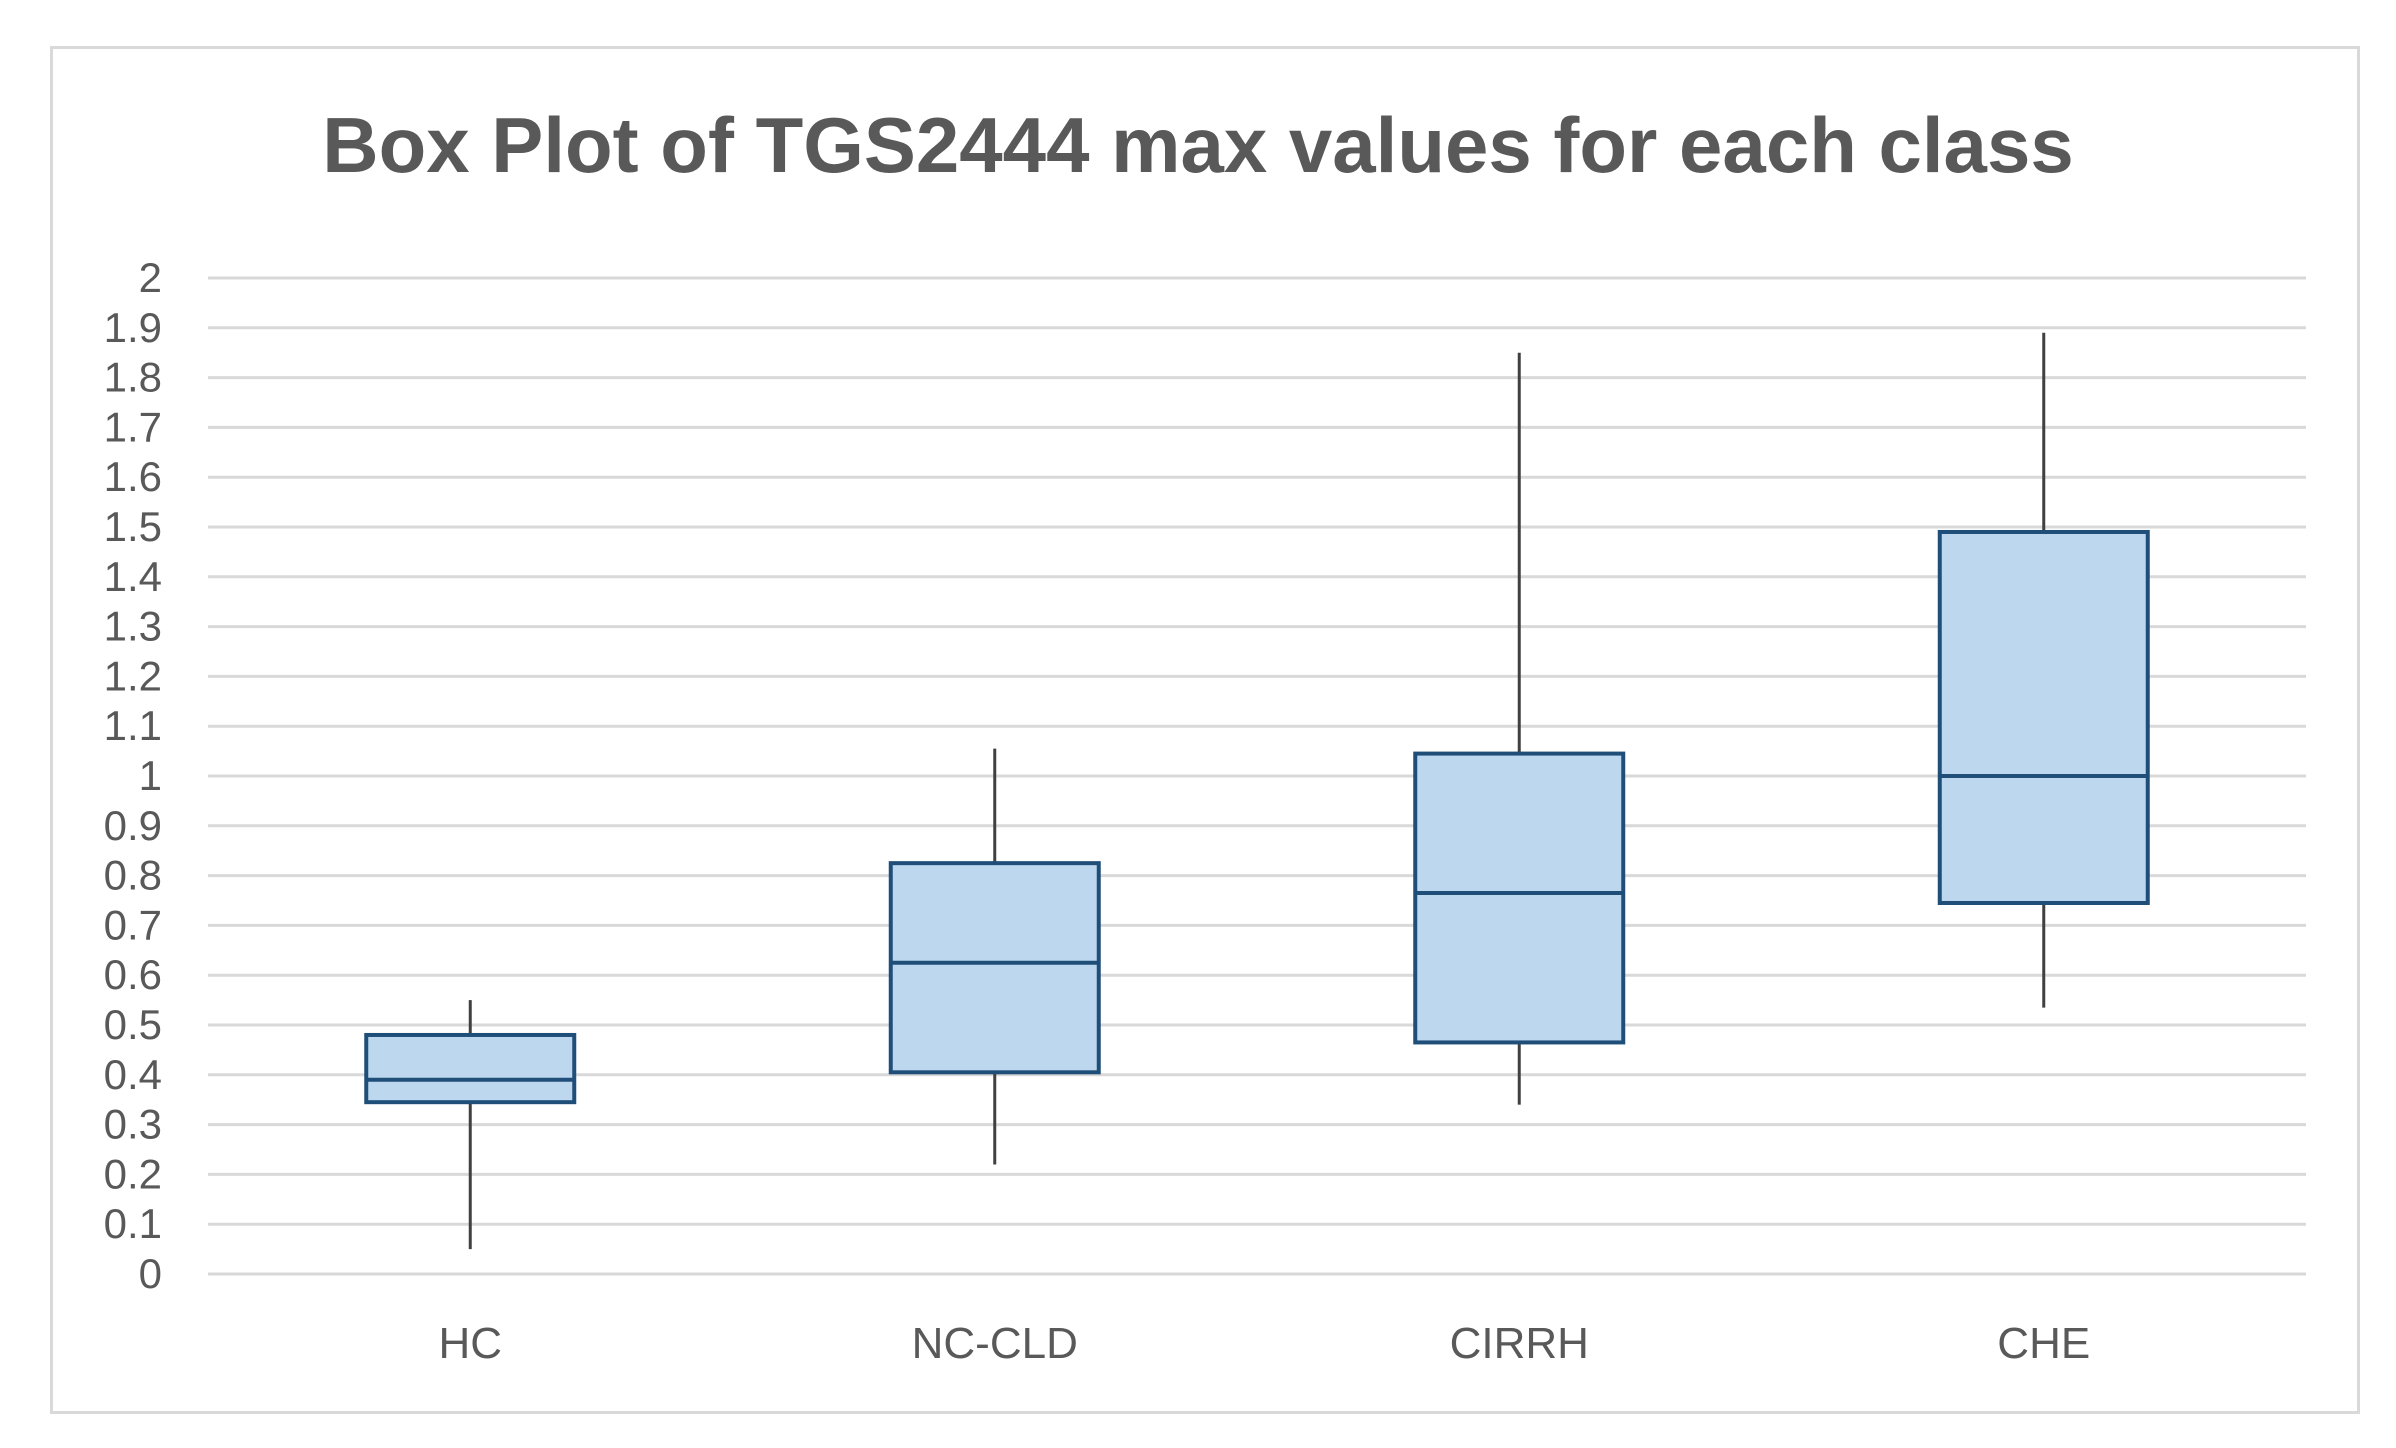 The width and height of the screenshot is (2396, 1448). Describe the element at coordinates (1519, 728) in the screenshot. I see `box-cirrh` at that location.